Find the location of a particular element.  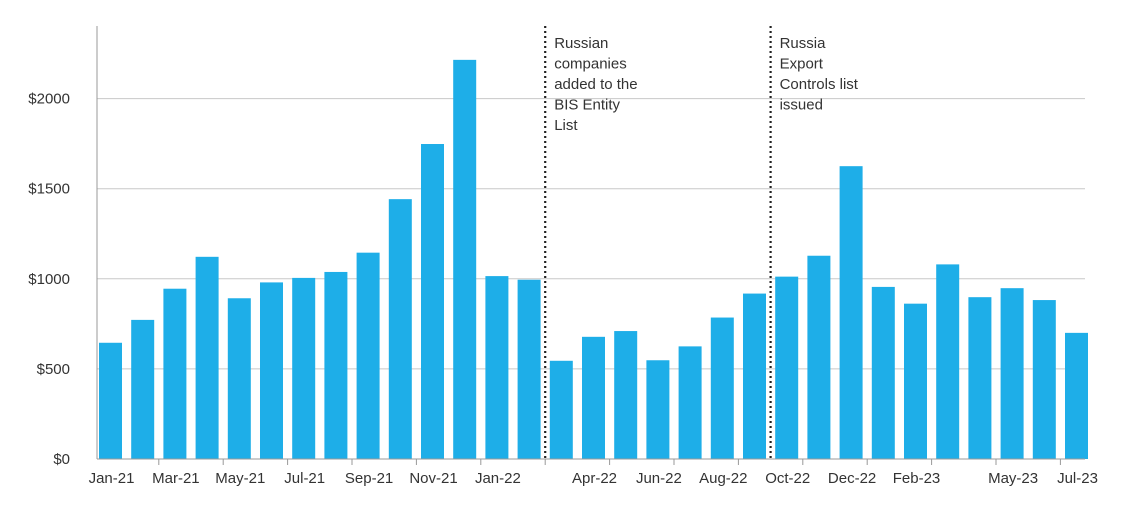

x-tick-label: May-23 is located at coordinates (1013, 478).